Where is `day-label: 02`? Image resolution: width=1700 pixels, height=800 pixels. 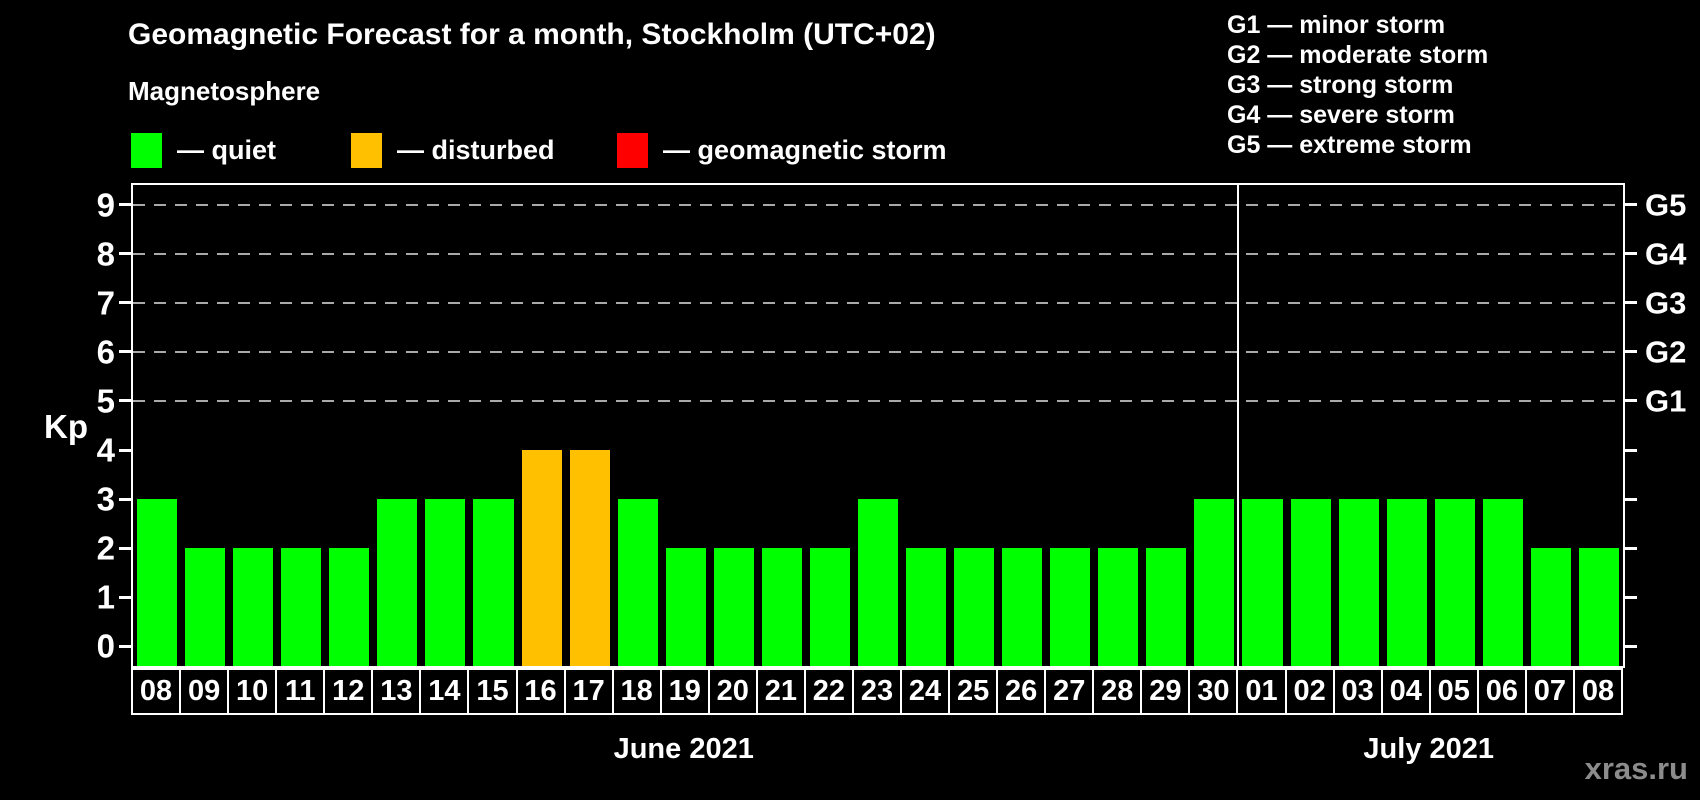 day-label: 02 is located at coordinates (1309, 691).